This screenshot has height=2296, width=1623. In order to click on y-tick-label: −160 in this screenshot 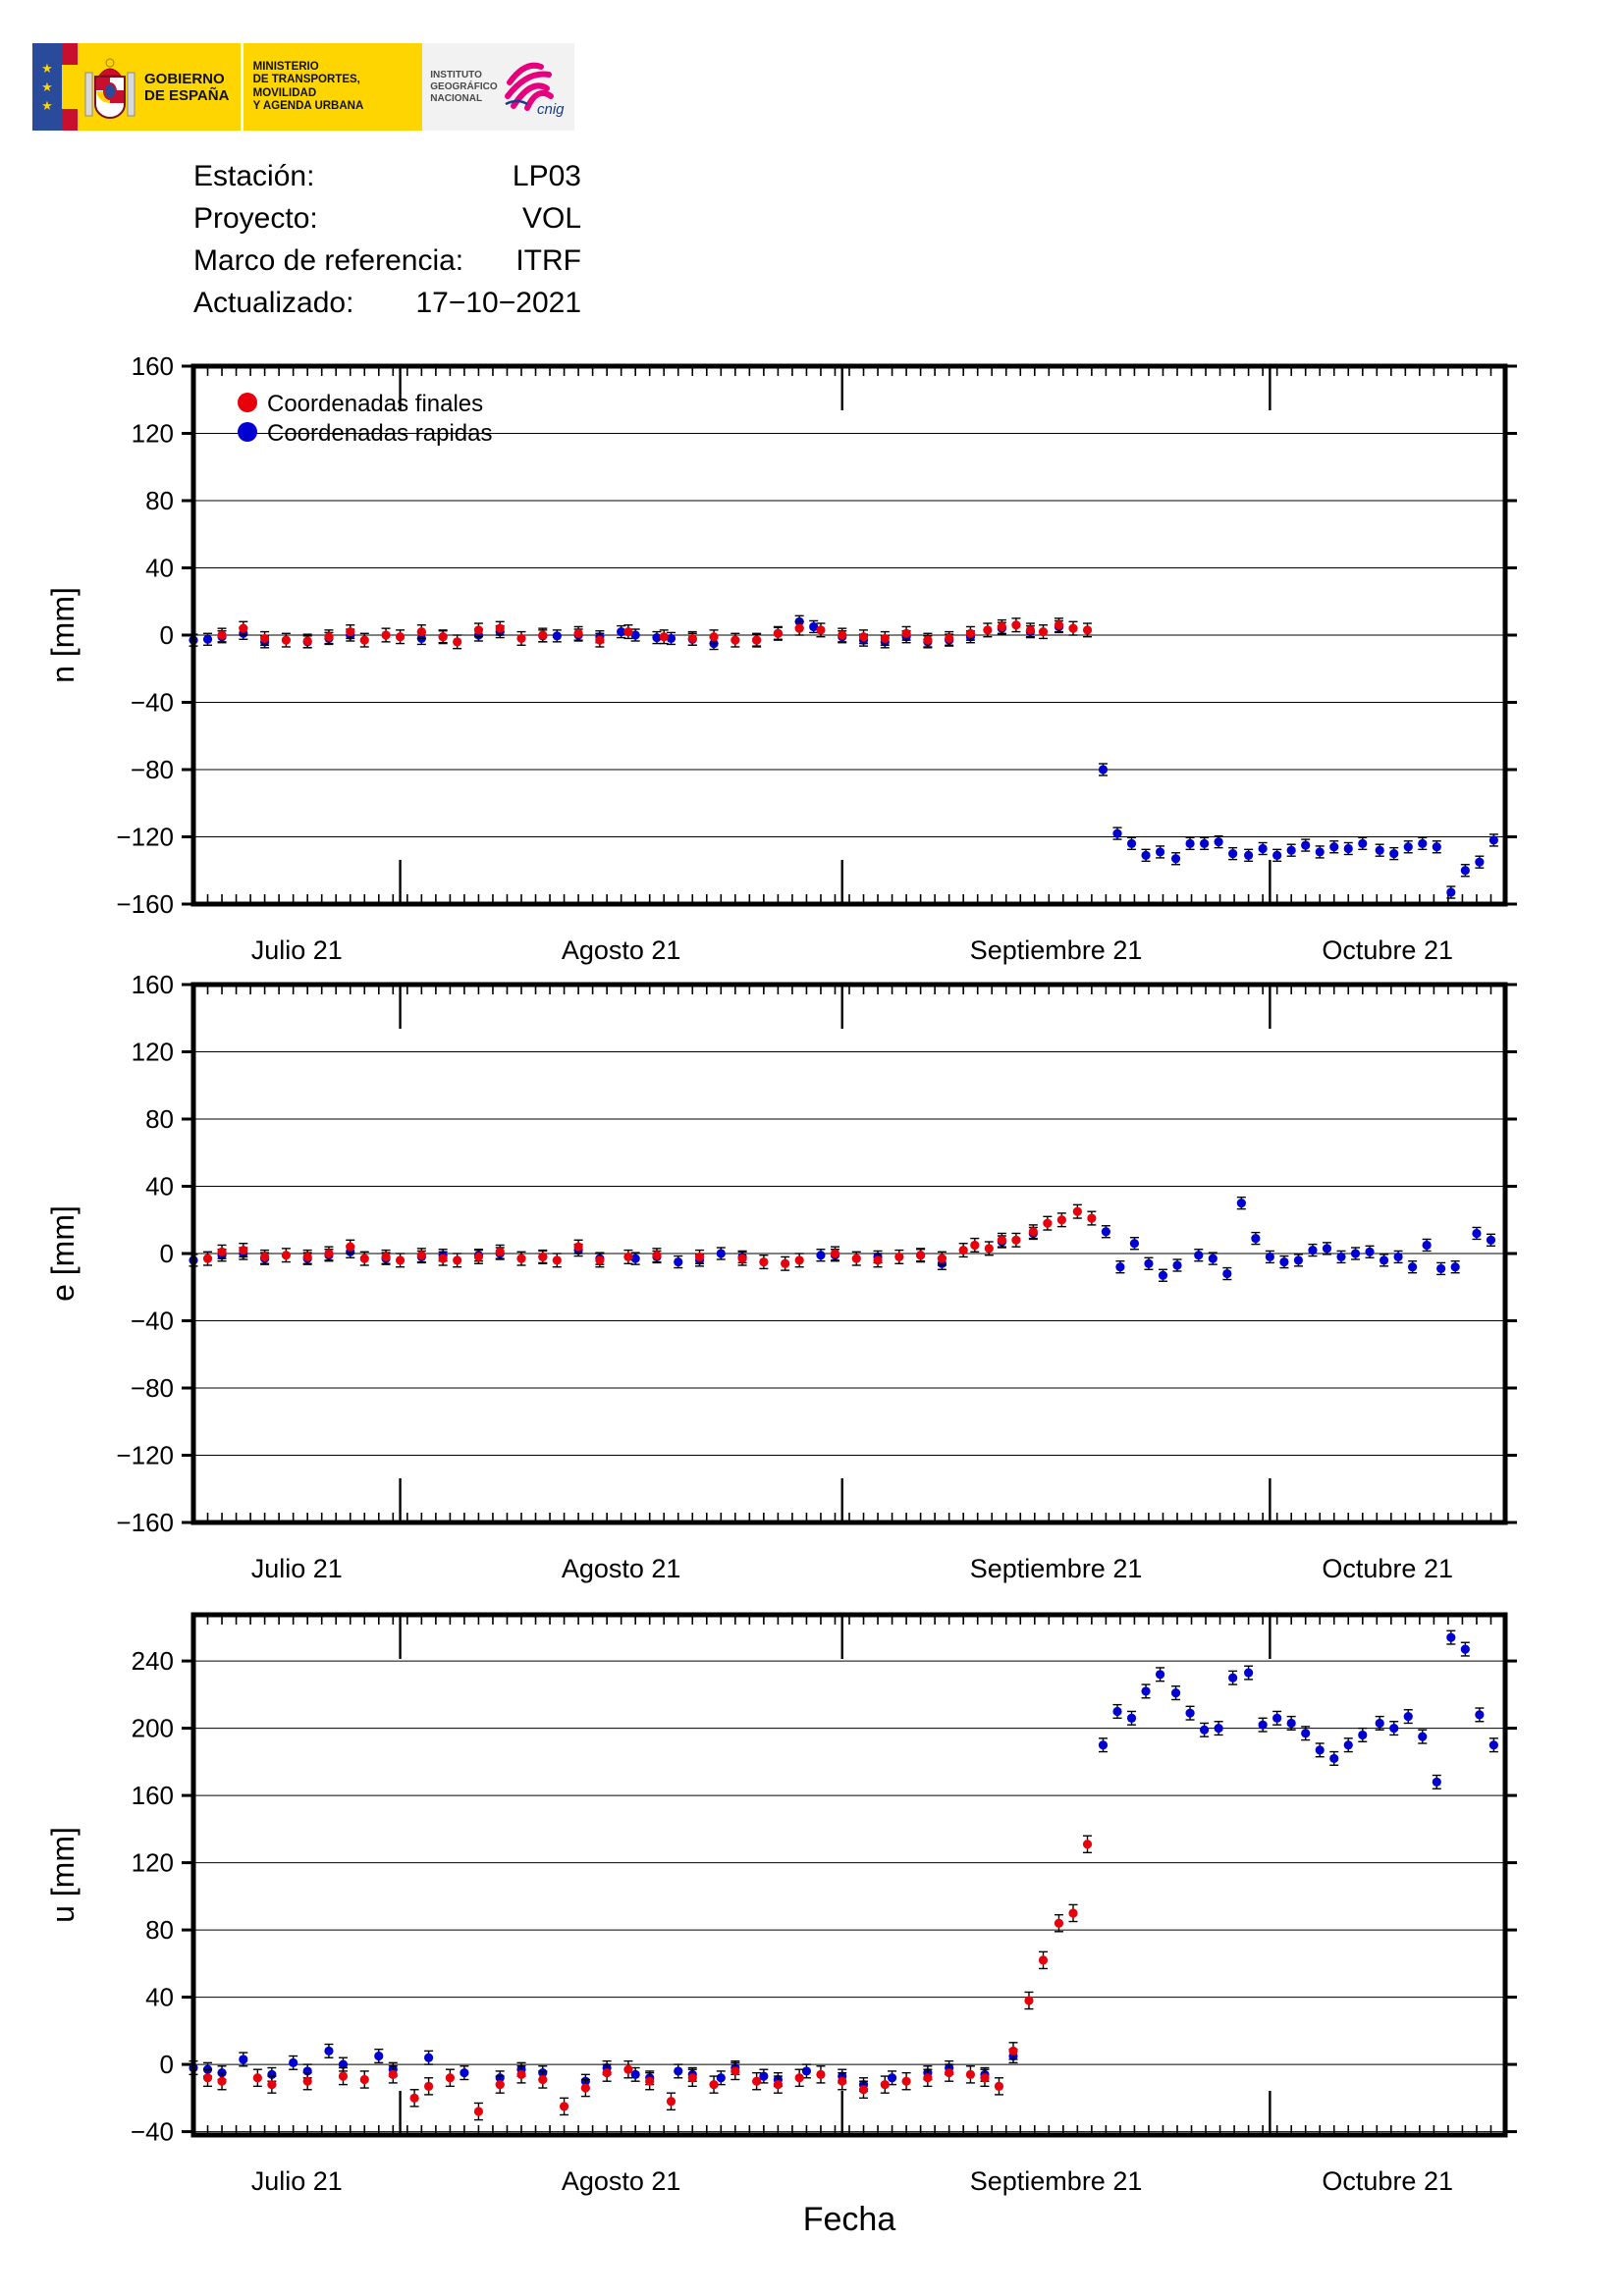, I will do `click(145, 904)`.